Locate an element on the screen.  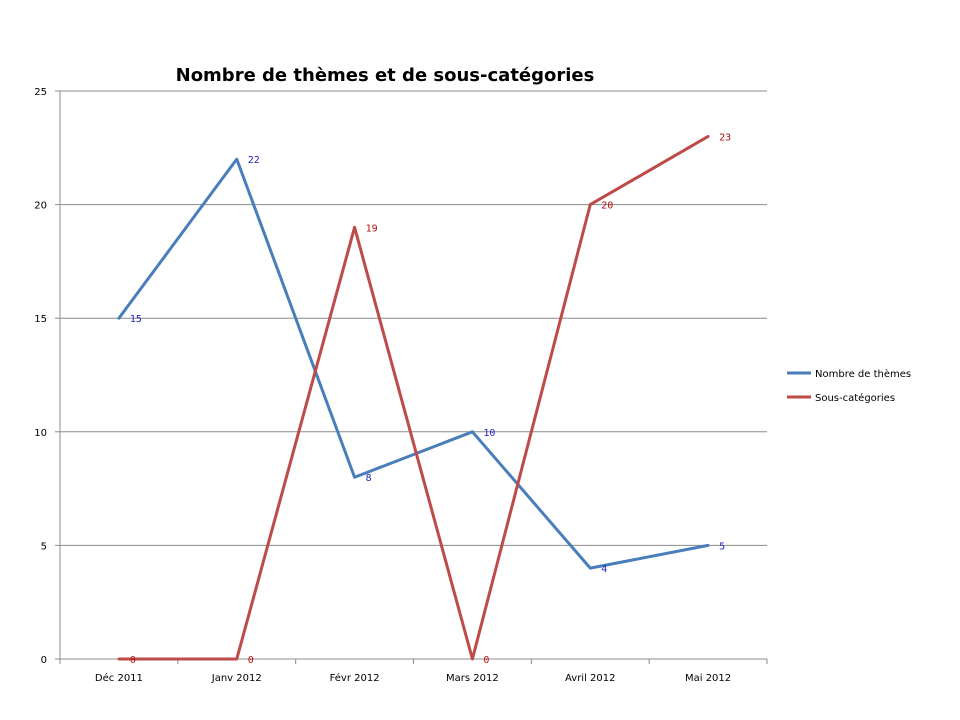
chart-title: Nombre de thèmes et de sous-catégories is located at coordinates (385, 75).